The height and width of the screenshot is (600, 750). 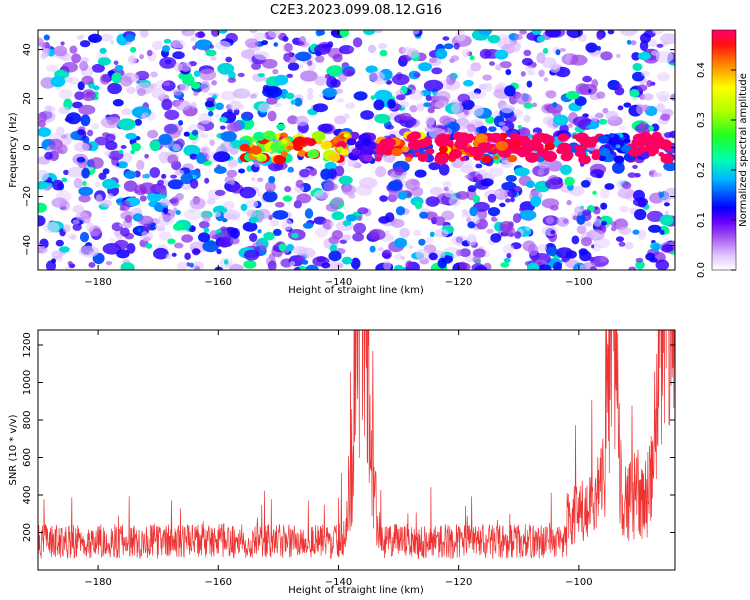 I want to click on x-tick-label: −160, so click(x=218, y=582).